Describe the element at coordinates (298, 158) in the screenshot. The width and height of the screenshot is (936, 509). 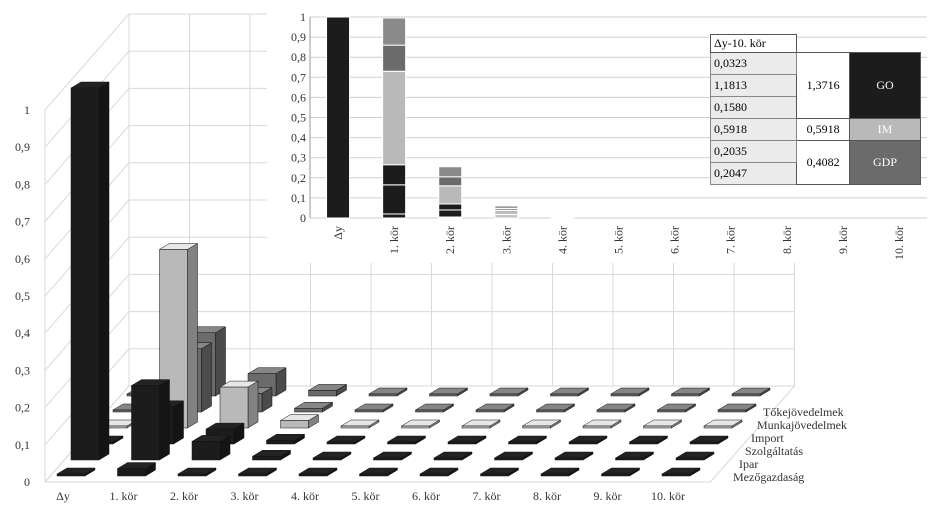
I see `inset-y-tick-label: 0,3` at that location.